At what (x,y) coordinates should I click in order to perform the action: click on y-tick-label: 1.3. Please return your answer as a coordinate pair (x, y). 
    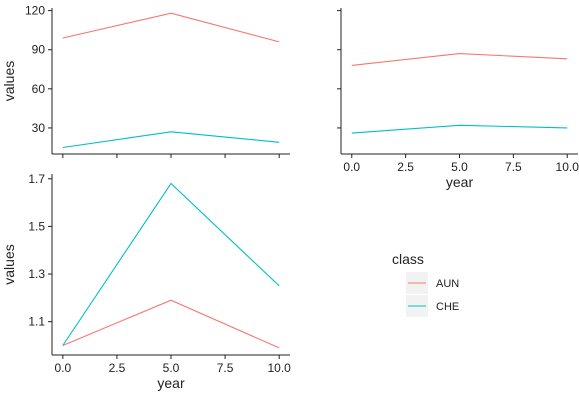
    Looking at the image, I should click on (36, 274).